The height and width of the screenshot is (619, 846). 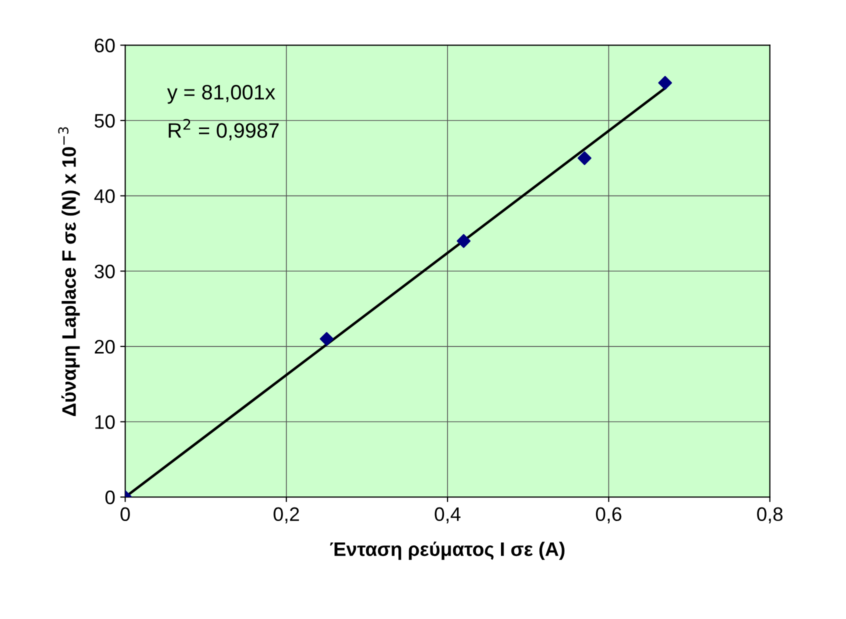 I want to click on y-tick-label: 0, so click(x=110, y=497).